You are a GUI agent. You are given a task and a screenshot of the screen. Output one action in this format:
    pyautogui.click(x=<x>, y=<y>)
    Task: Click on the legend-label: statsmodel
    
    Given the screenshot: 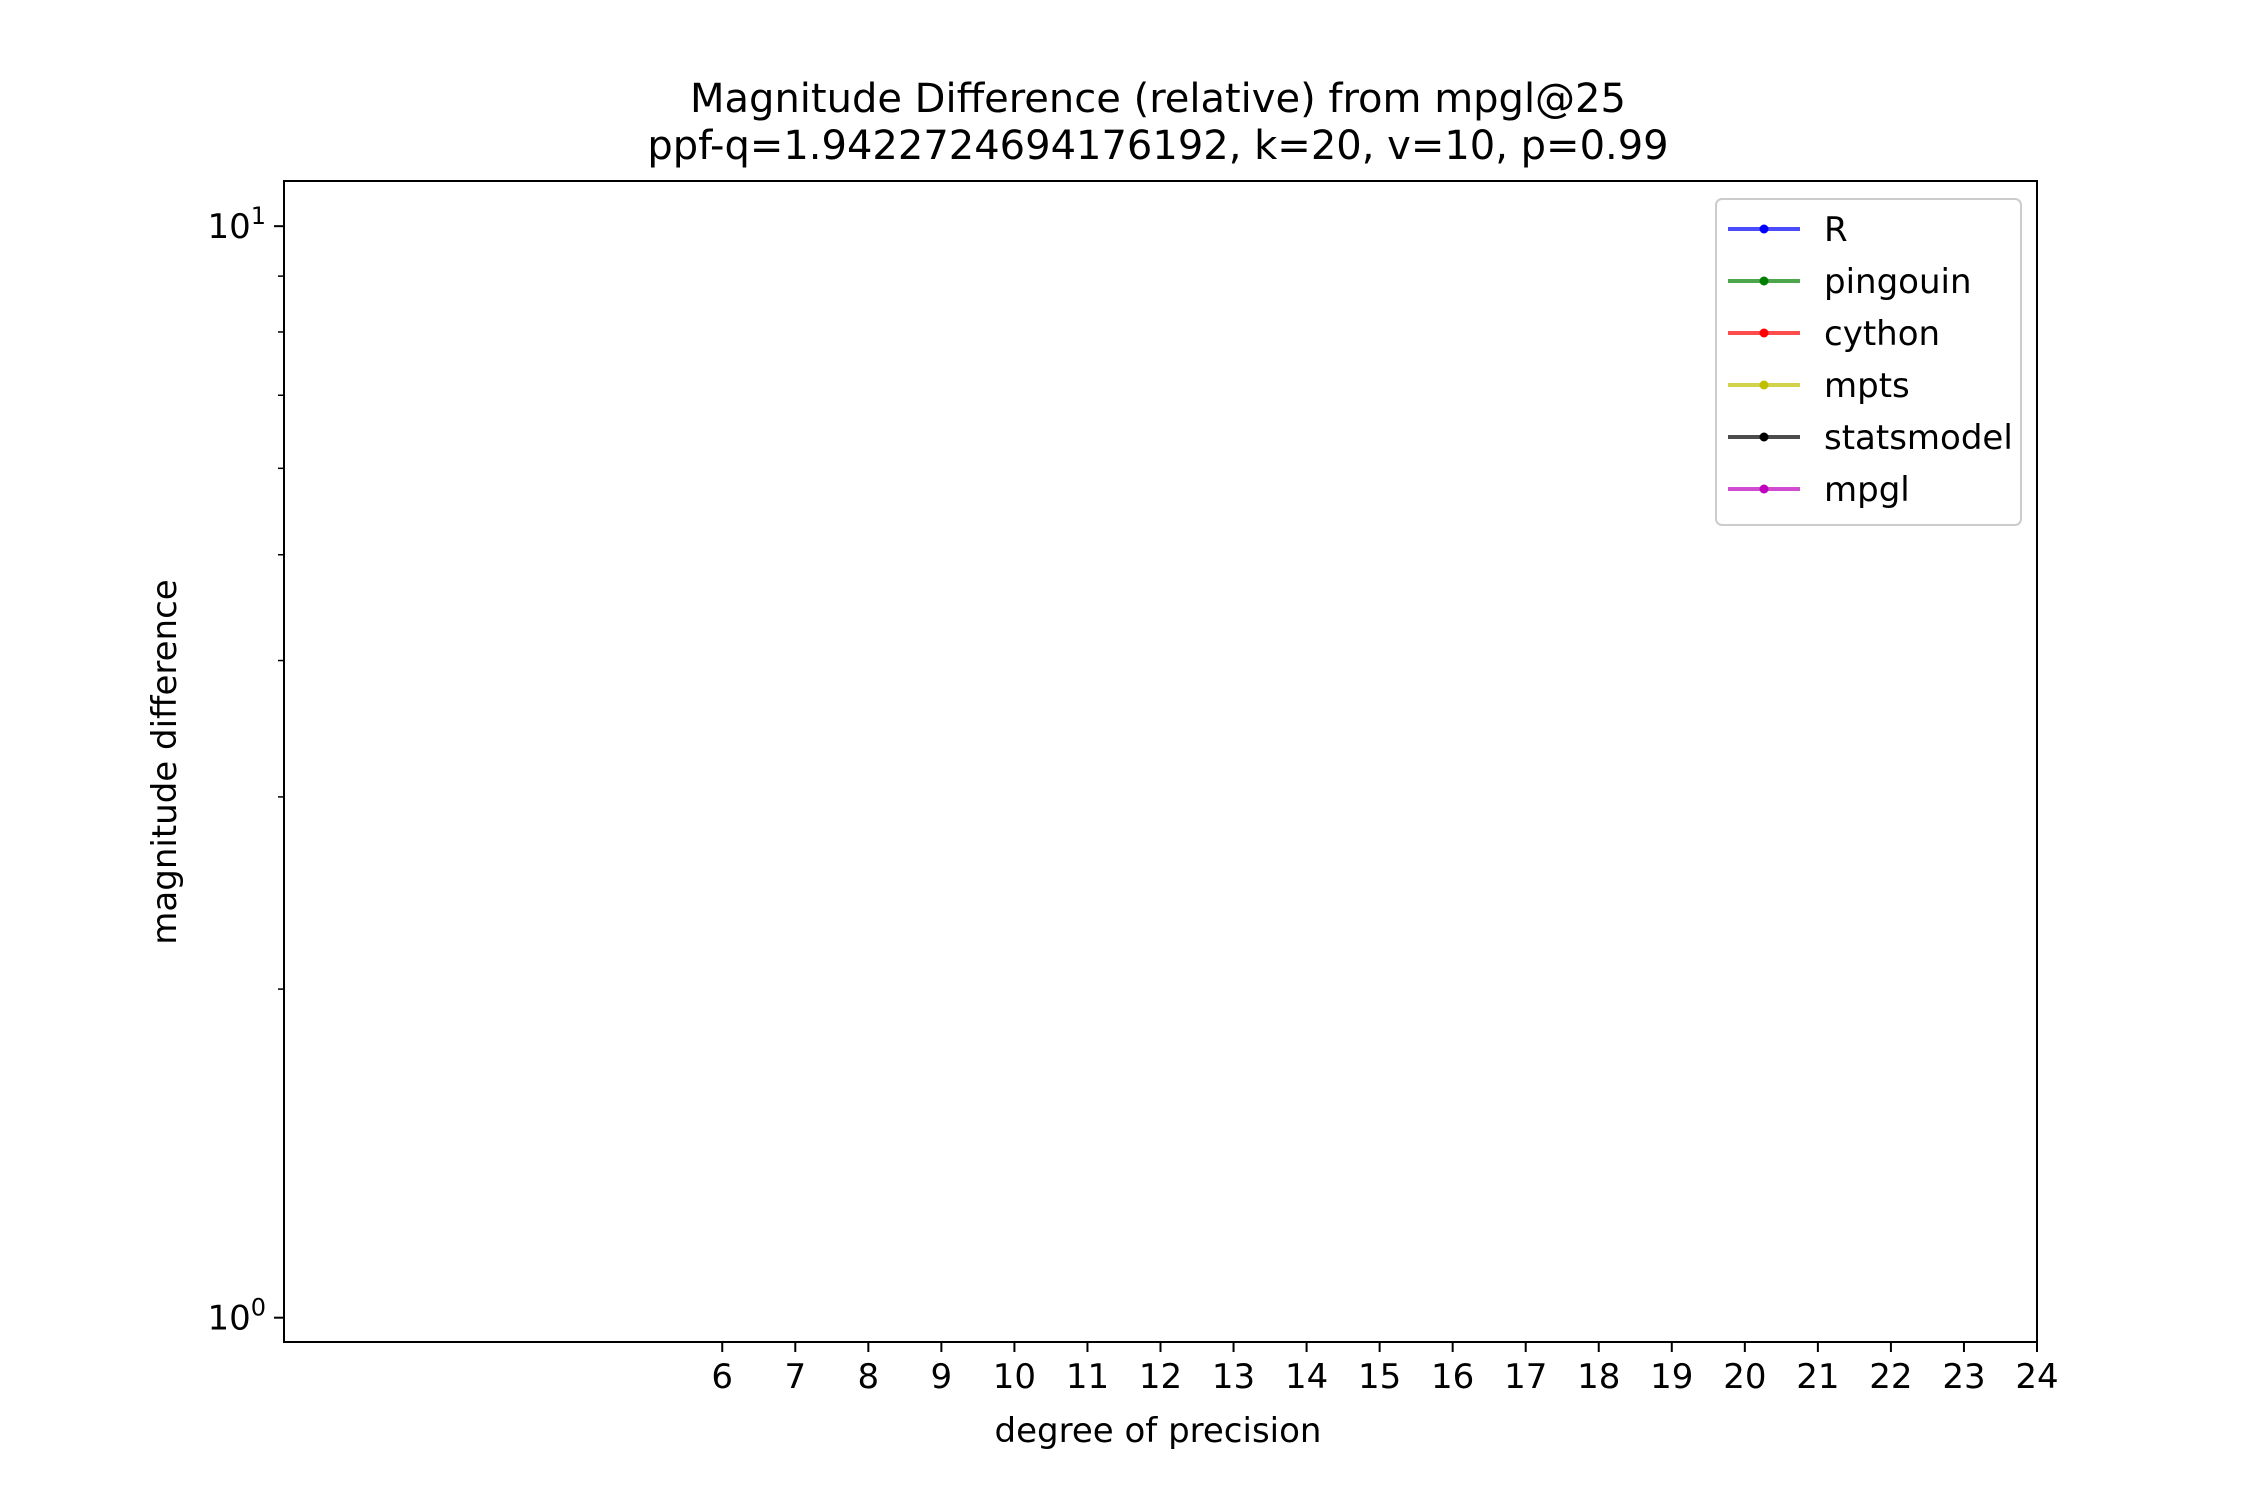 What is the action you would take?
    pyautogui.click(x=1918, y=438)
    